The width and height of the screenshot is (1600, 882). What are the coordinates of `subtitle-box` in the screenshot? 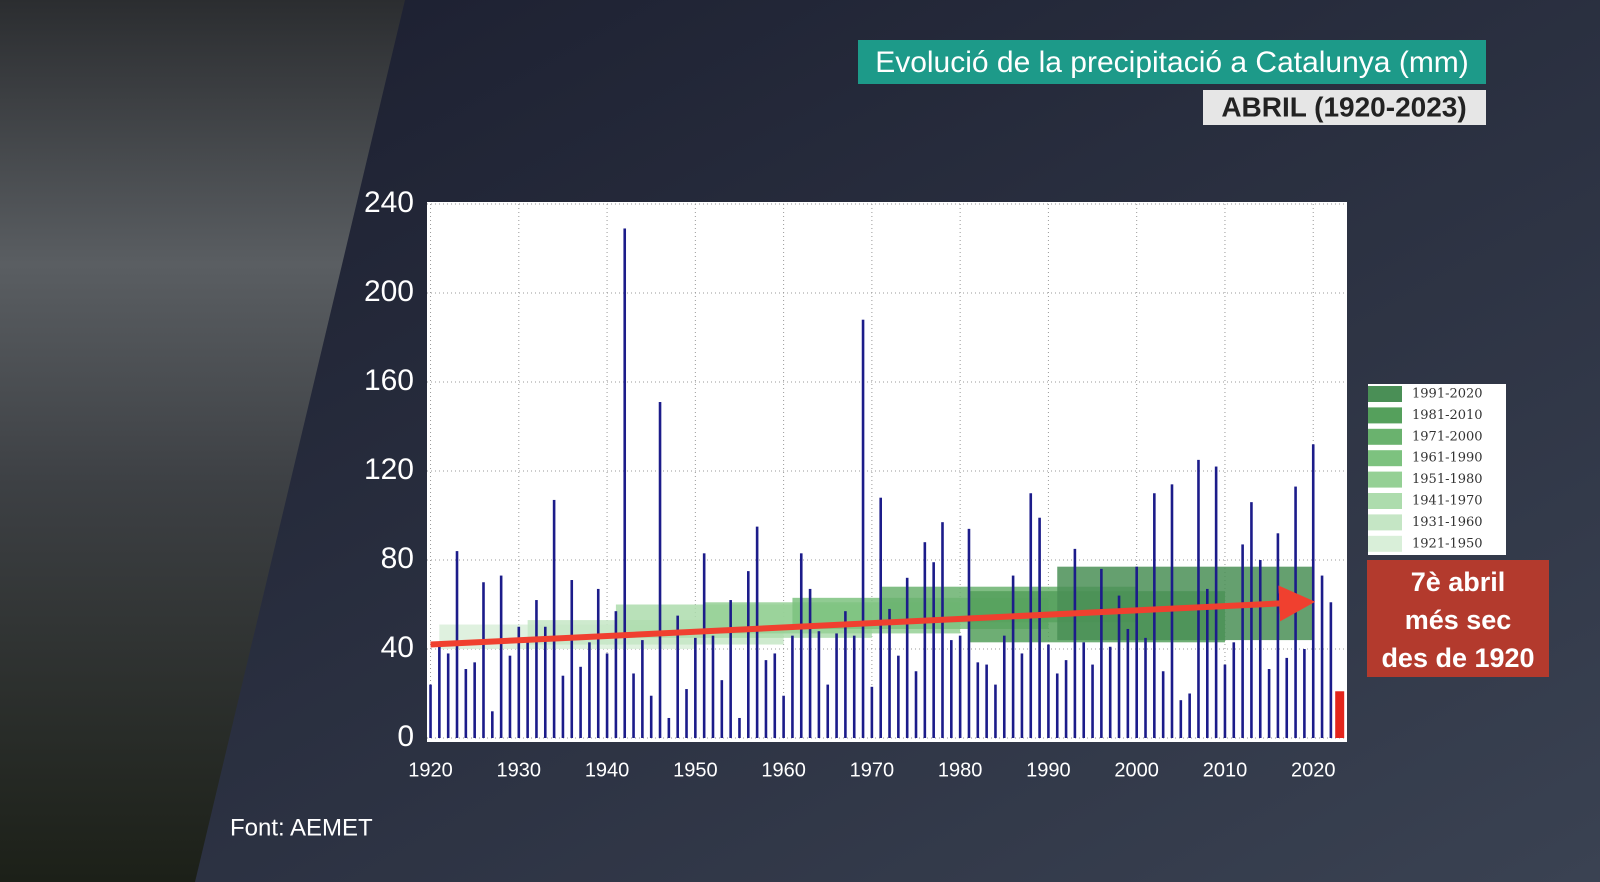 It's located at (1344, 107).